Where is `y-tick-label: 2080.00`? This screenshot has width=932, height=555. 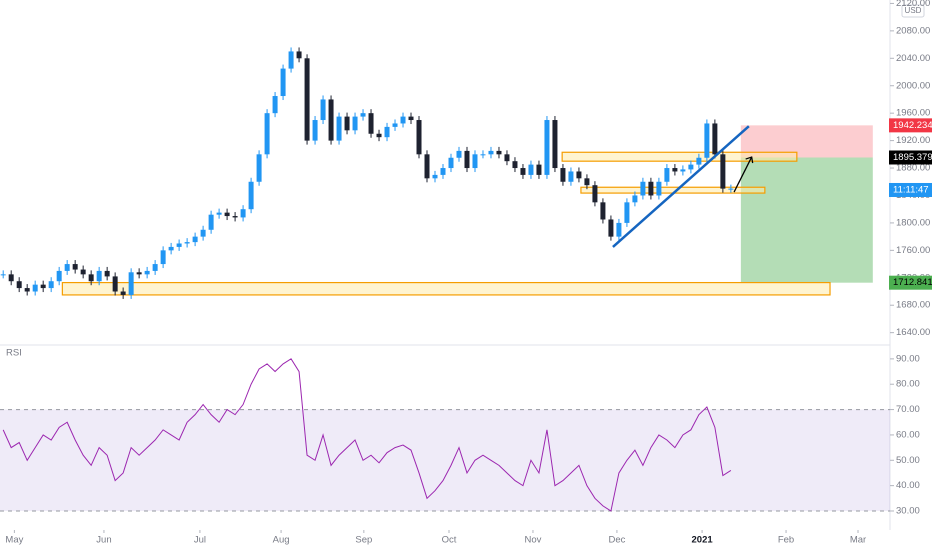
y-tick-label: 2080.00 is located at coordinates (913, 30).